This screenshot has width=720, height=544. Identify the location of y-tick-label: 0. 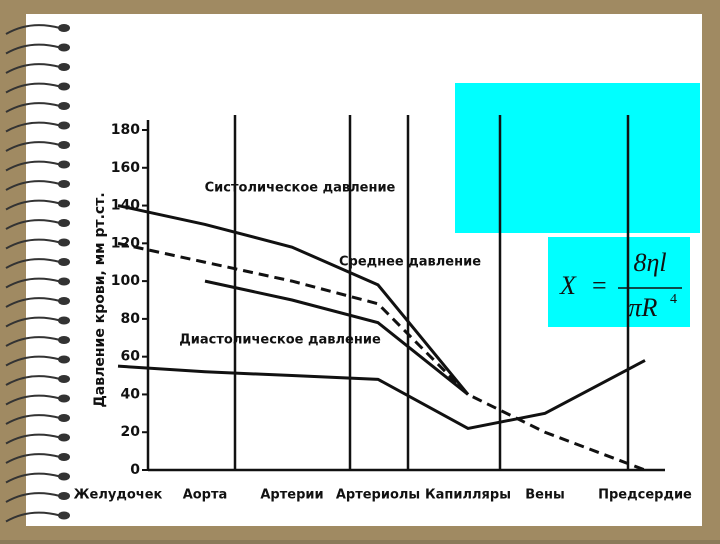
(135, 470).